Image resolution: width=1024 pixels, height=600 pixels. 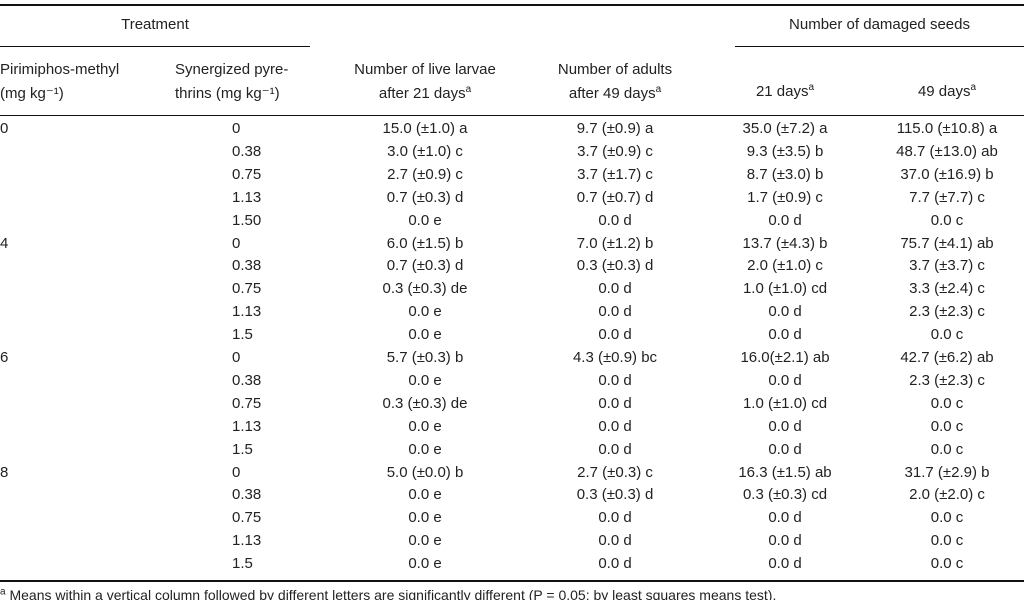 What do you see at coordinates (947, 197) in the screenshot?
I see `table-cell: 7.7 (±7.7) c` at bounding box center [947, 197].